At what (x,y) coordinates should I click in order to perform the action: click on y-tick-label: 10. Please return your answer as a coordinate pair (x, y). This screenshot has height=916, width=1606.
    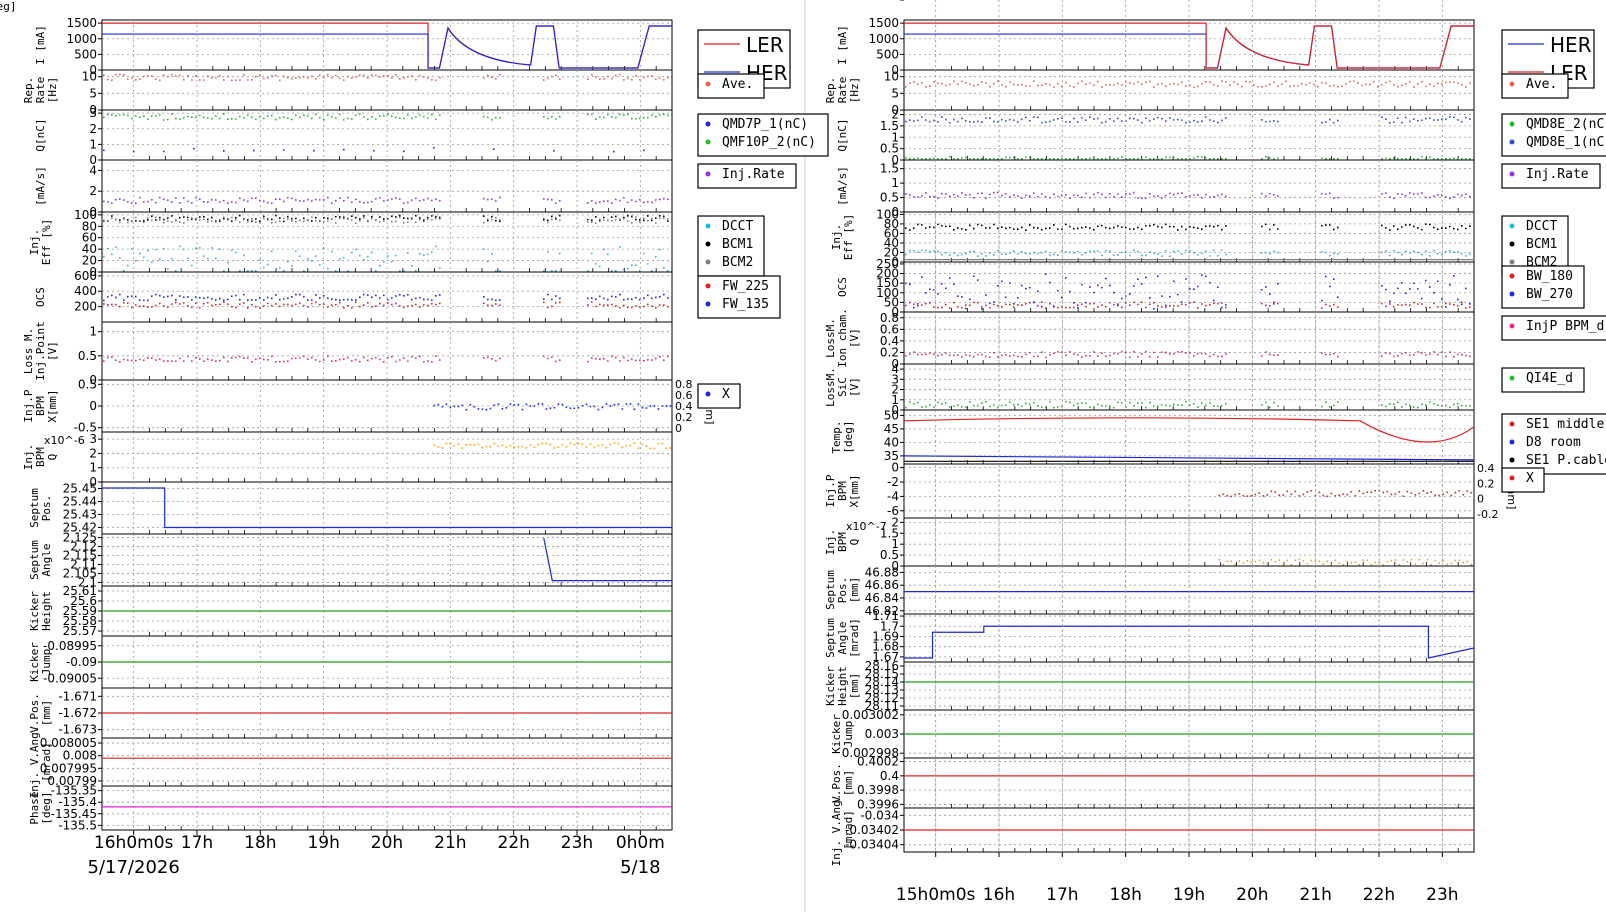
    Looking at the image, I should click on (891, 77).